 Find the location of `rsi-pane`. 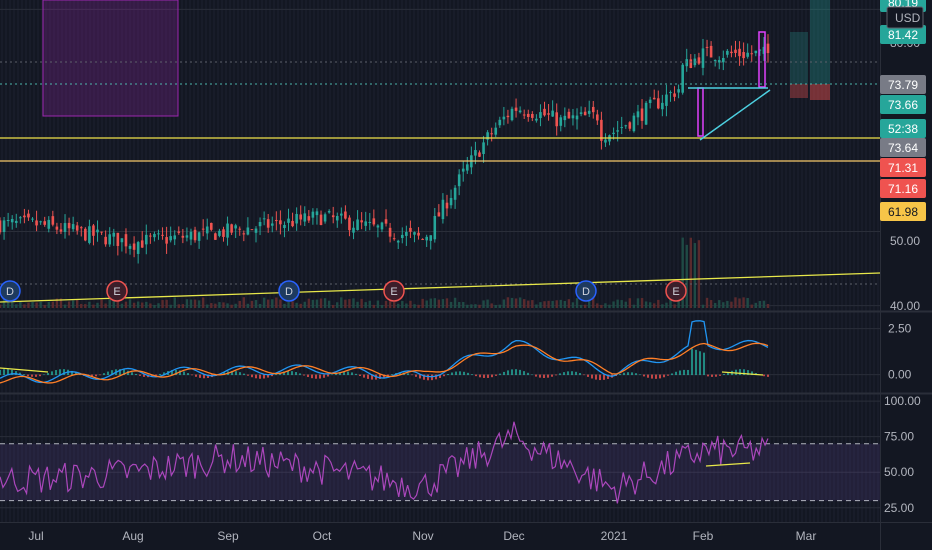

rsi-pane is located at coordinates (440, 462).